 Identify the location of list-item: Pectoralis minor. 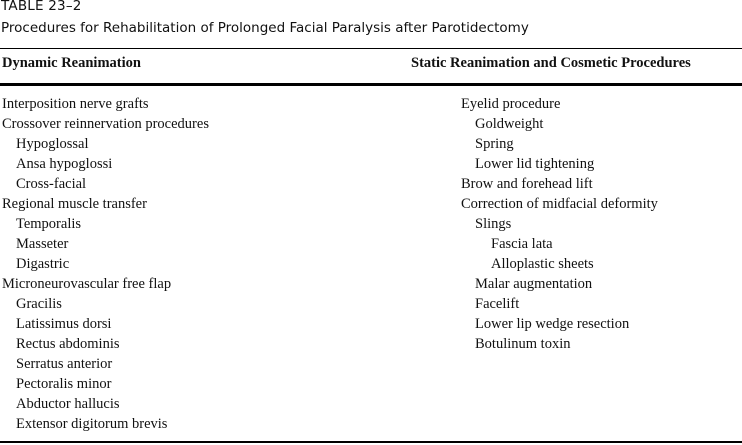
(64, 384).